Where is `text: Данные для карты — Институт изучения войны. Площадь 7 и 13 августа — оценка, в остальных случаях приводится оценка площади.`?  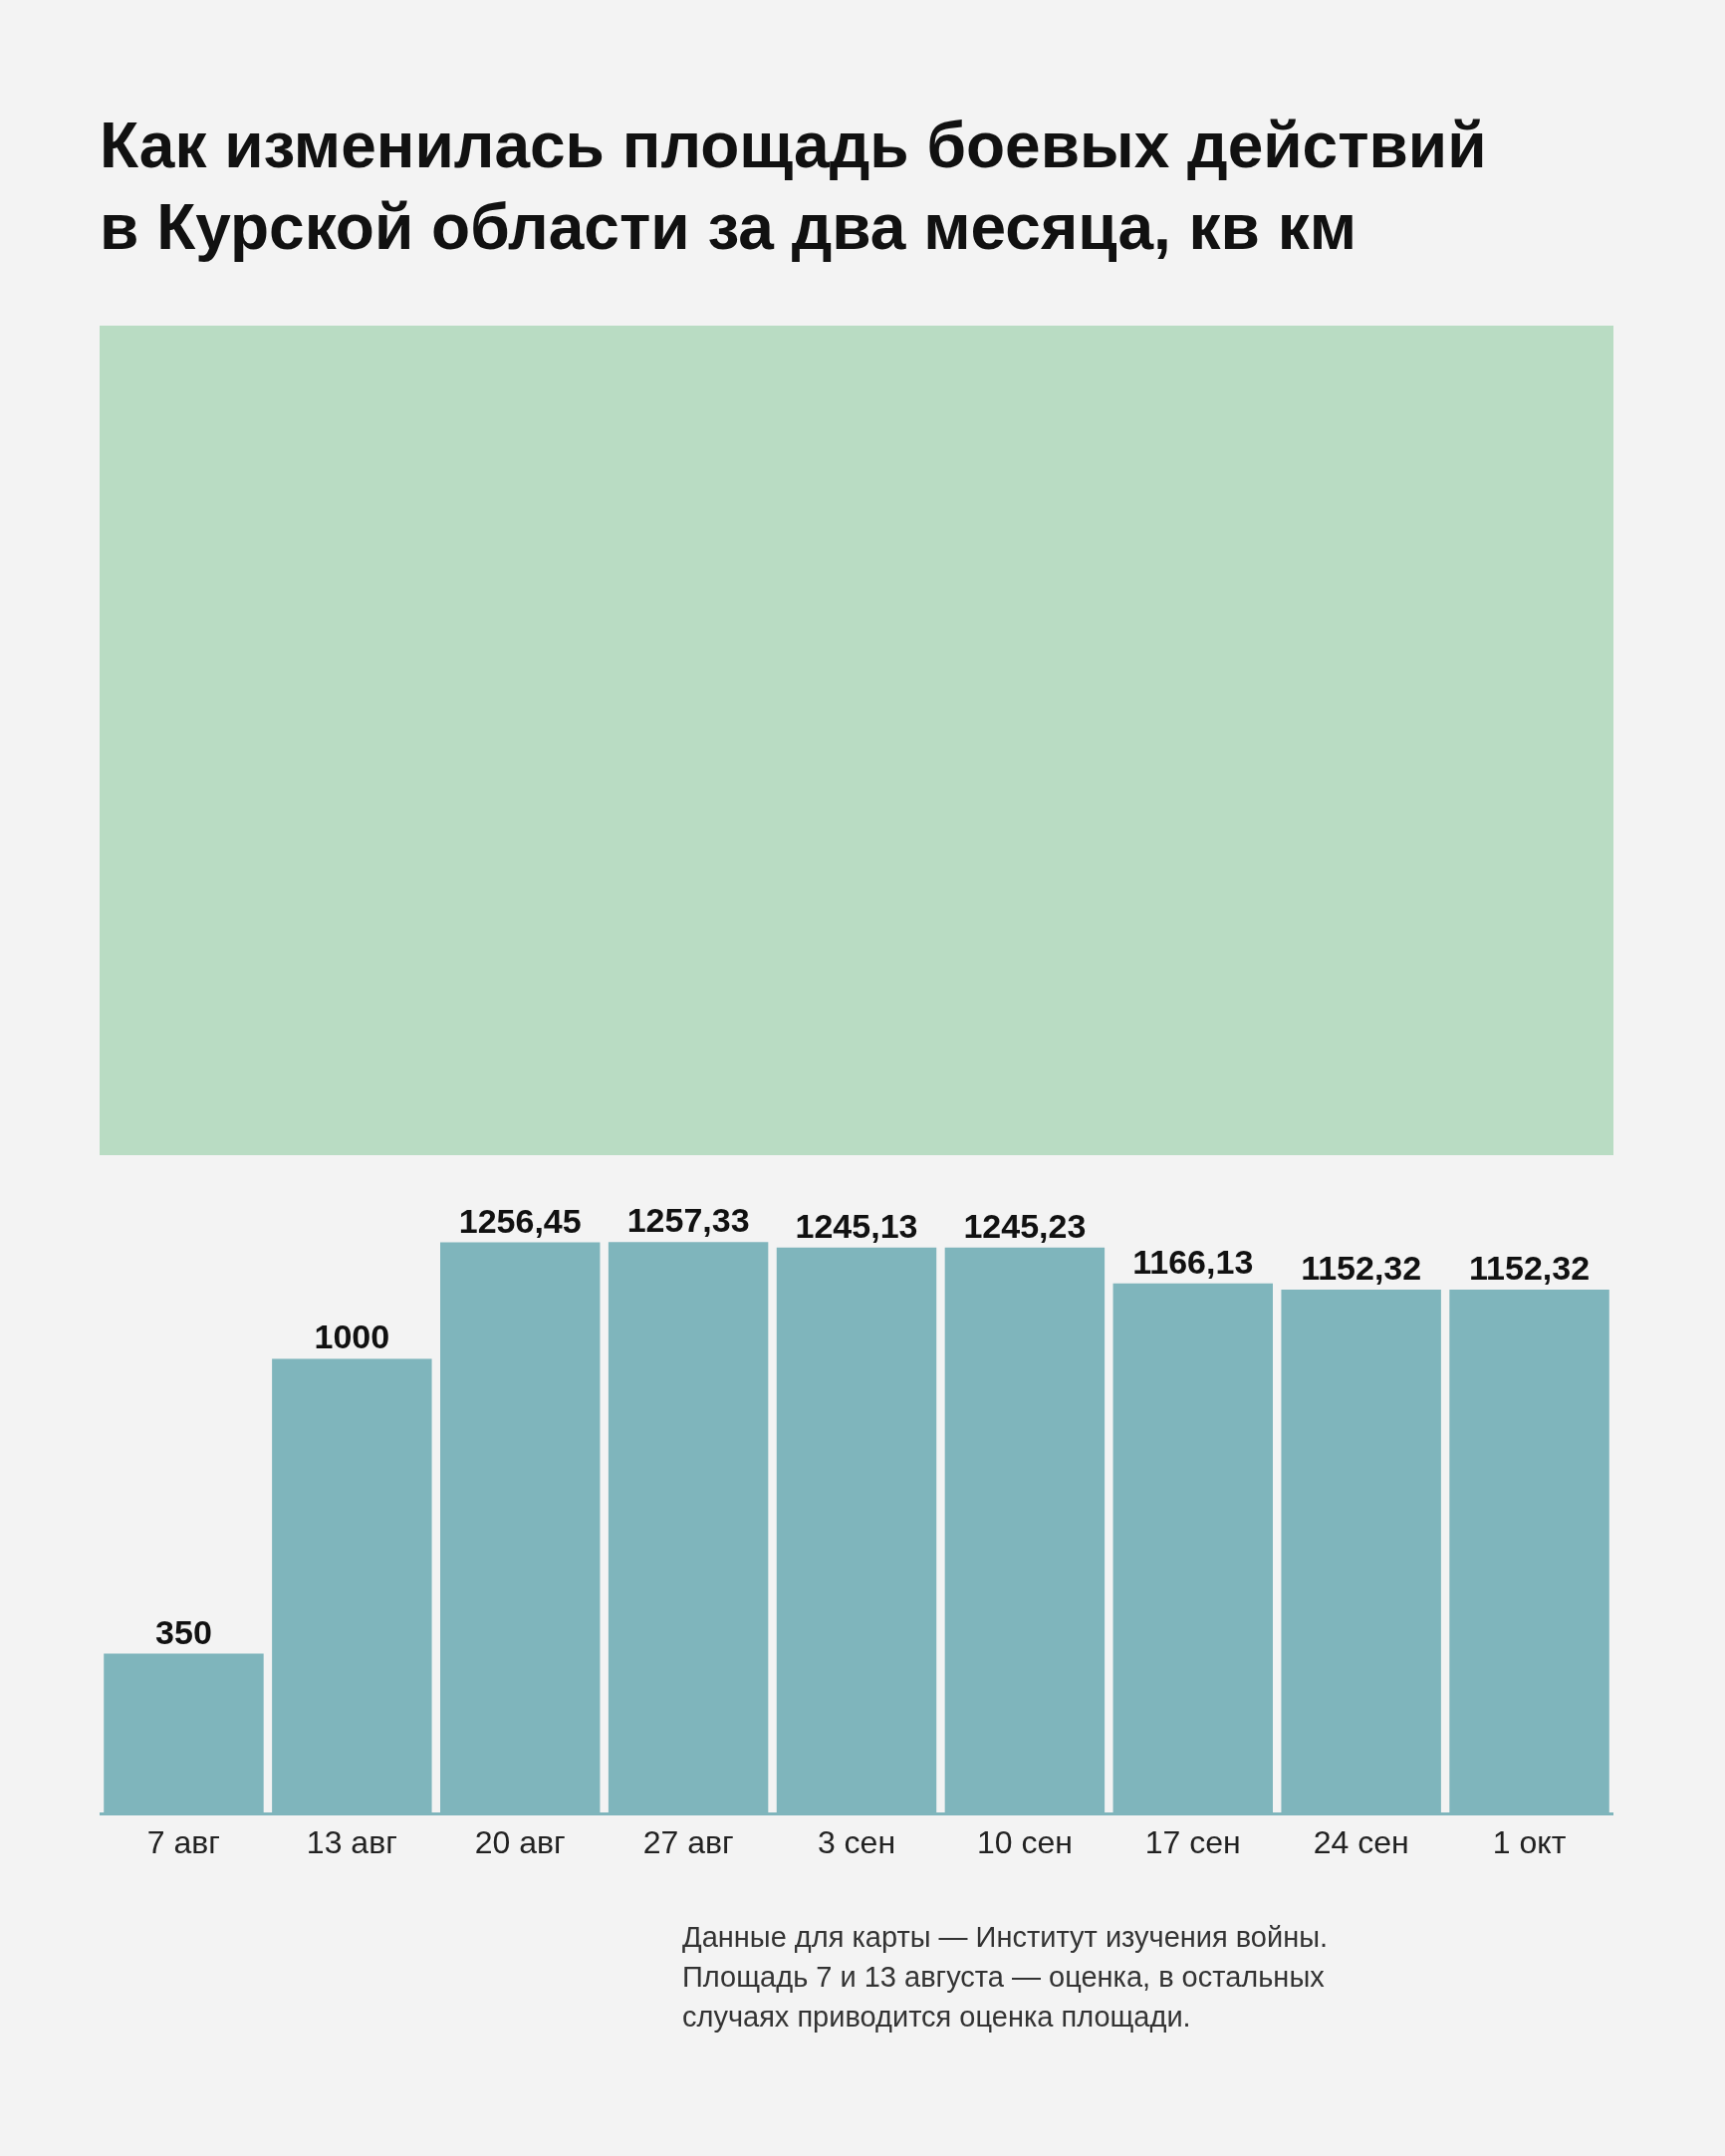 text: Данные для карты — Институт изучения войны. Площадь 7 и 13 августа — оценка, в остальных случаях приводится оценка площади. is located at coordinates (1005, 1978).